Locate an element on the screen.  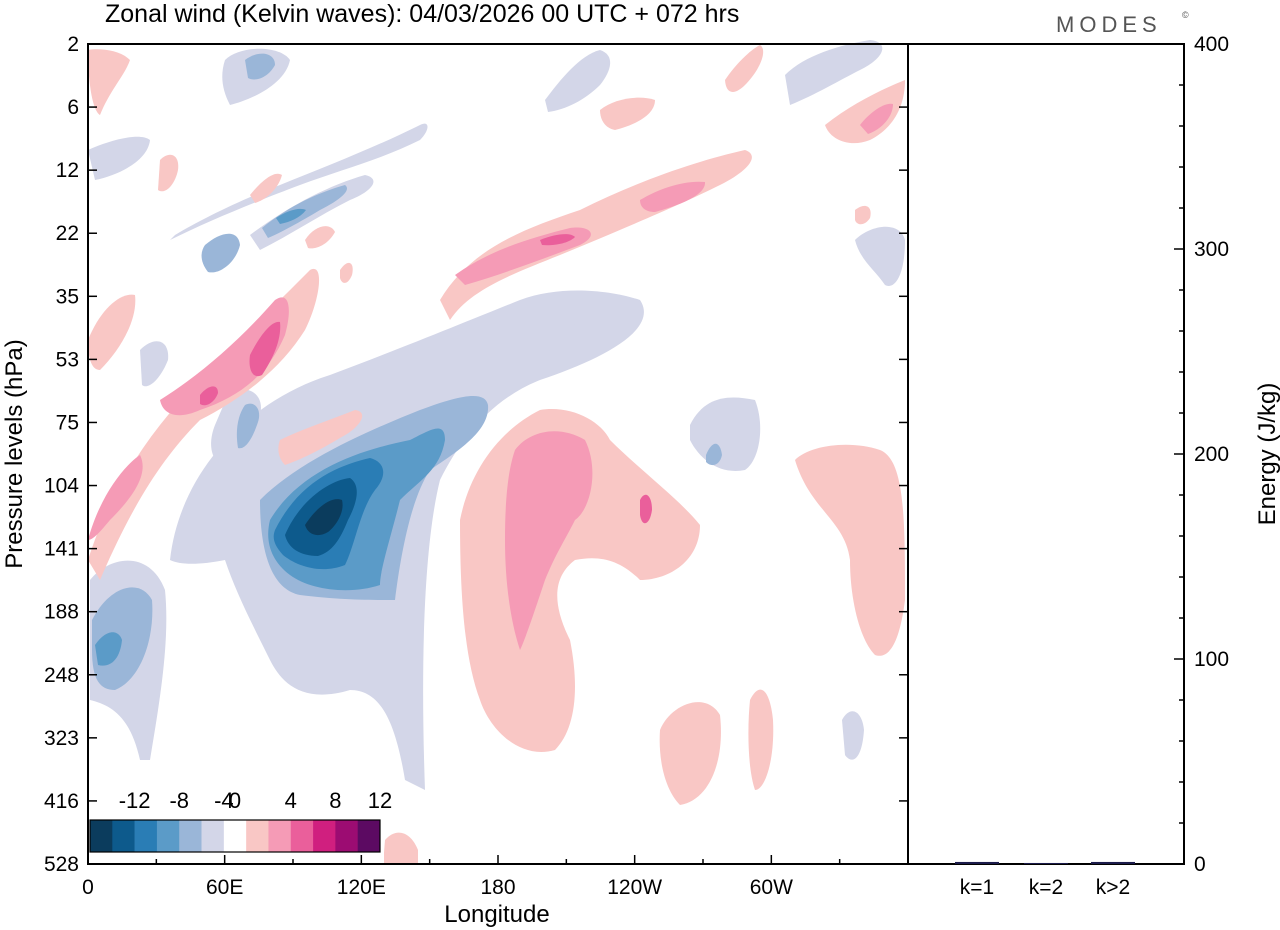
energy-tick-label: 300 is located at coordinates (1211, 249).